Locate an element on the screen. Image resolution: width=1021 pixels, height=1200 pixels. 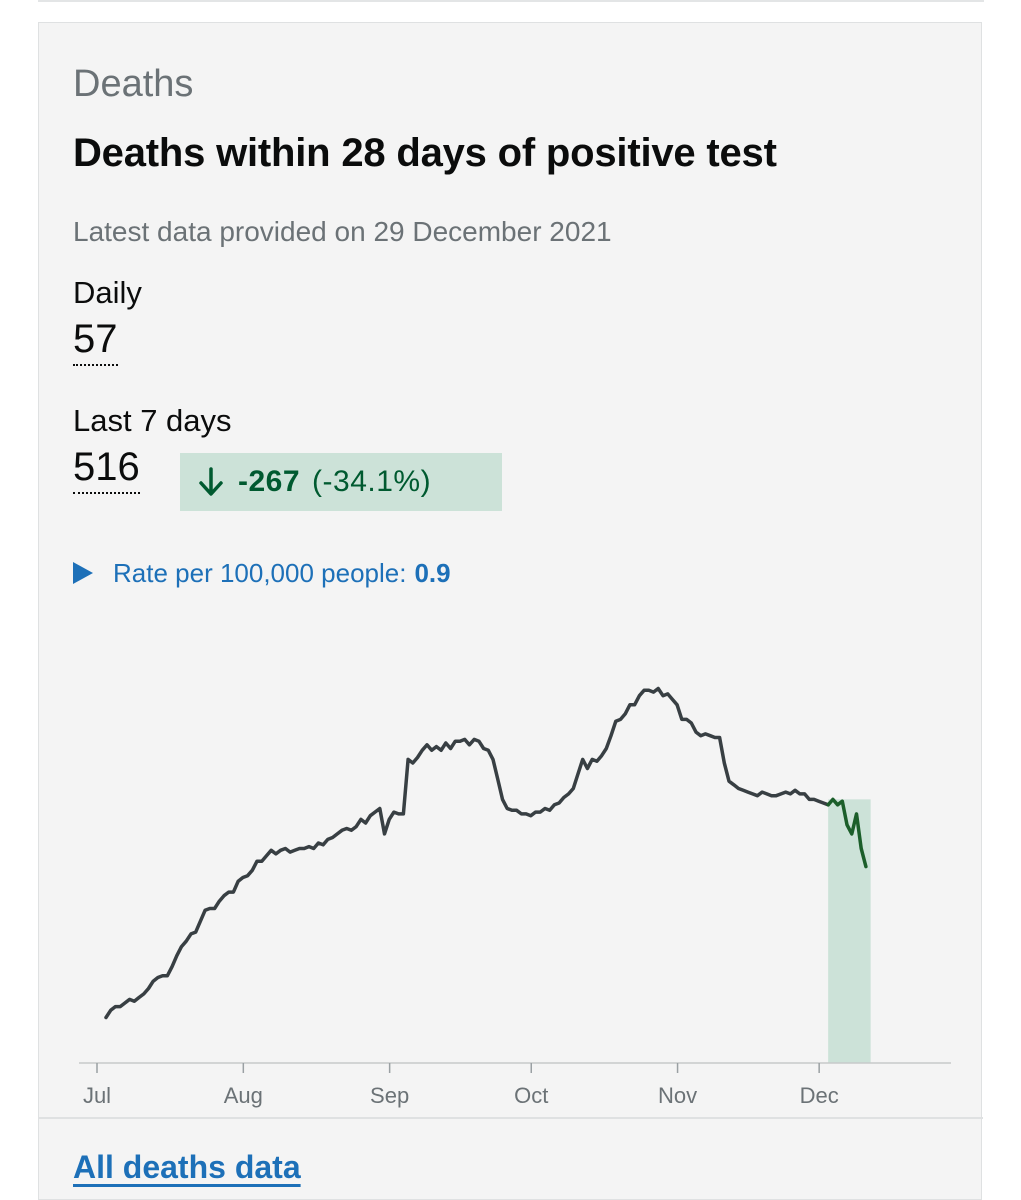
change-value: -267 is located at coordinates (269, 481).